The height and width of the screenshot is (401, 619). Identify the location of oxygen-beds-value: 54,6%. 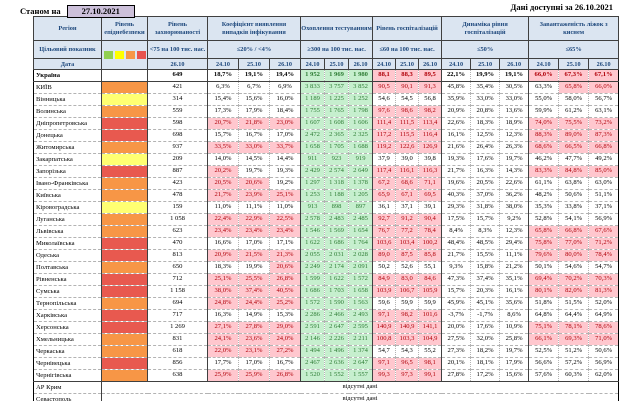
(573, 267).